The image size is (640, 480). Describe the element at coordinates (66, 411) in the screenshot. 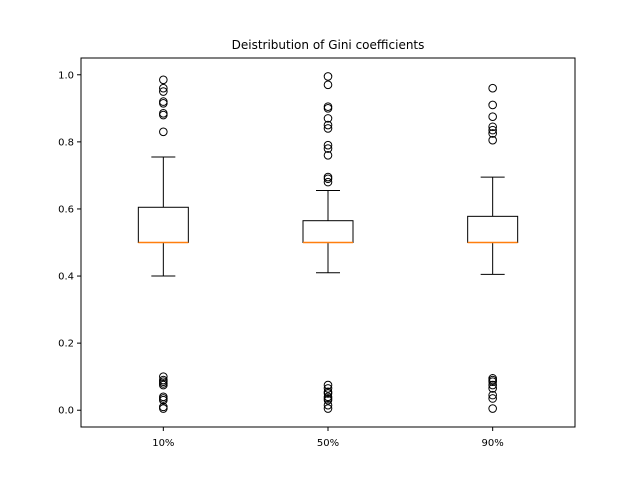

I see `y-tick-label: 0.0` at that location.